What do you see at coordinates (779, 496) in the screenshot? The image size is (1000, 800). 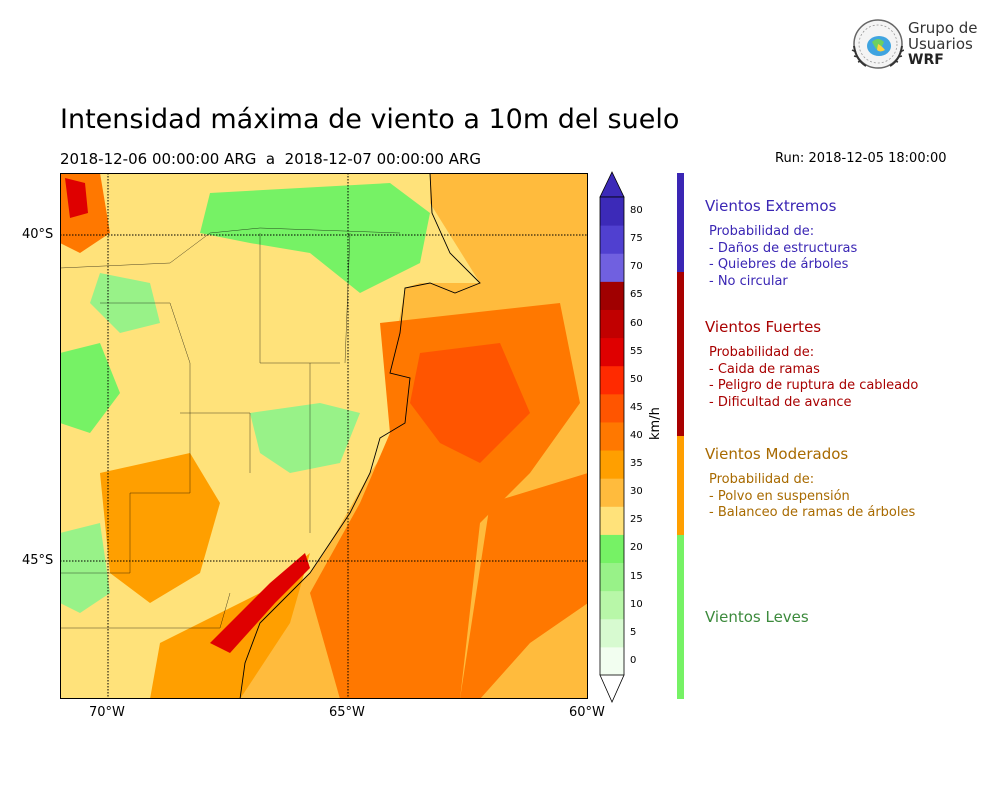 I see `category-line: - Polvo en suspensión` at bounding box center [779, 496].